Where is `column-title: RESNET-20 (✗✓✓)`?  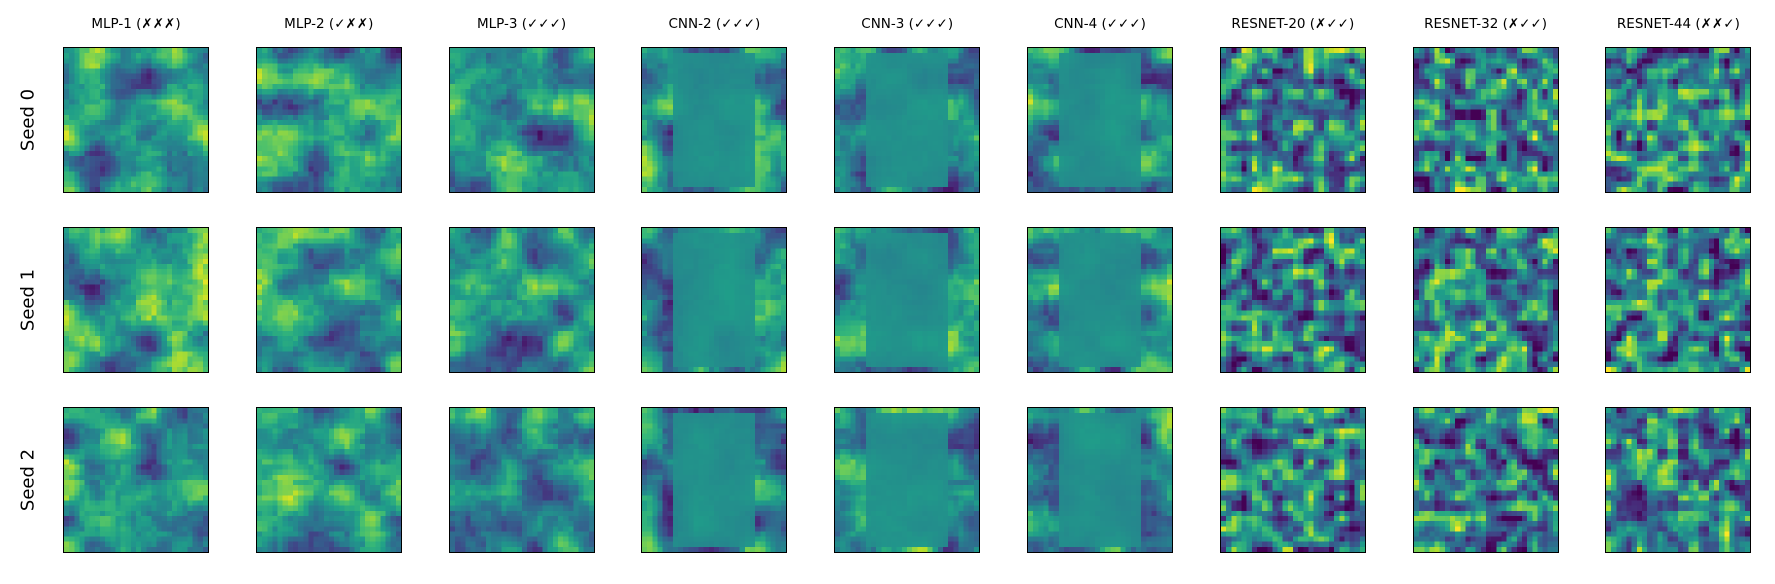
column-title: RESNET-20 (✗✓✓) is located at coordinates (1293, 24).